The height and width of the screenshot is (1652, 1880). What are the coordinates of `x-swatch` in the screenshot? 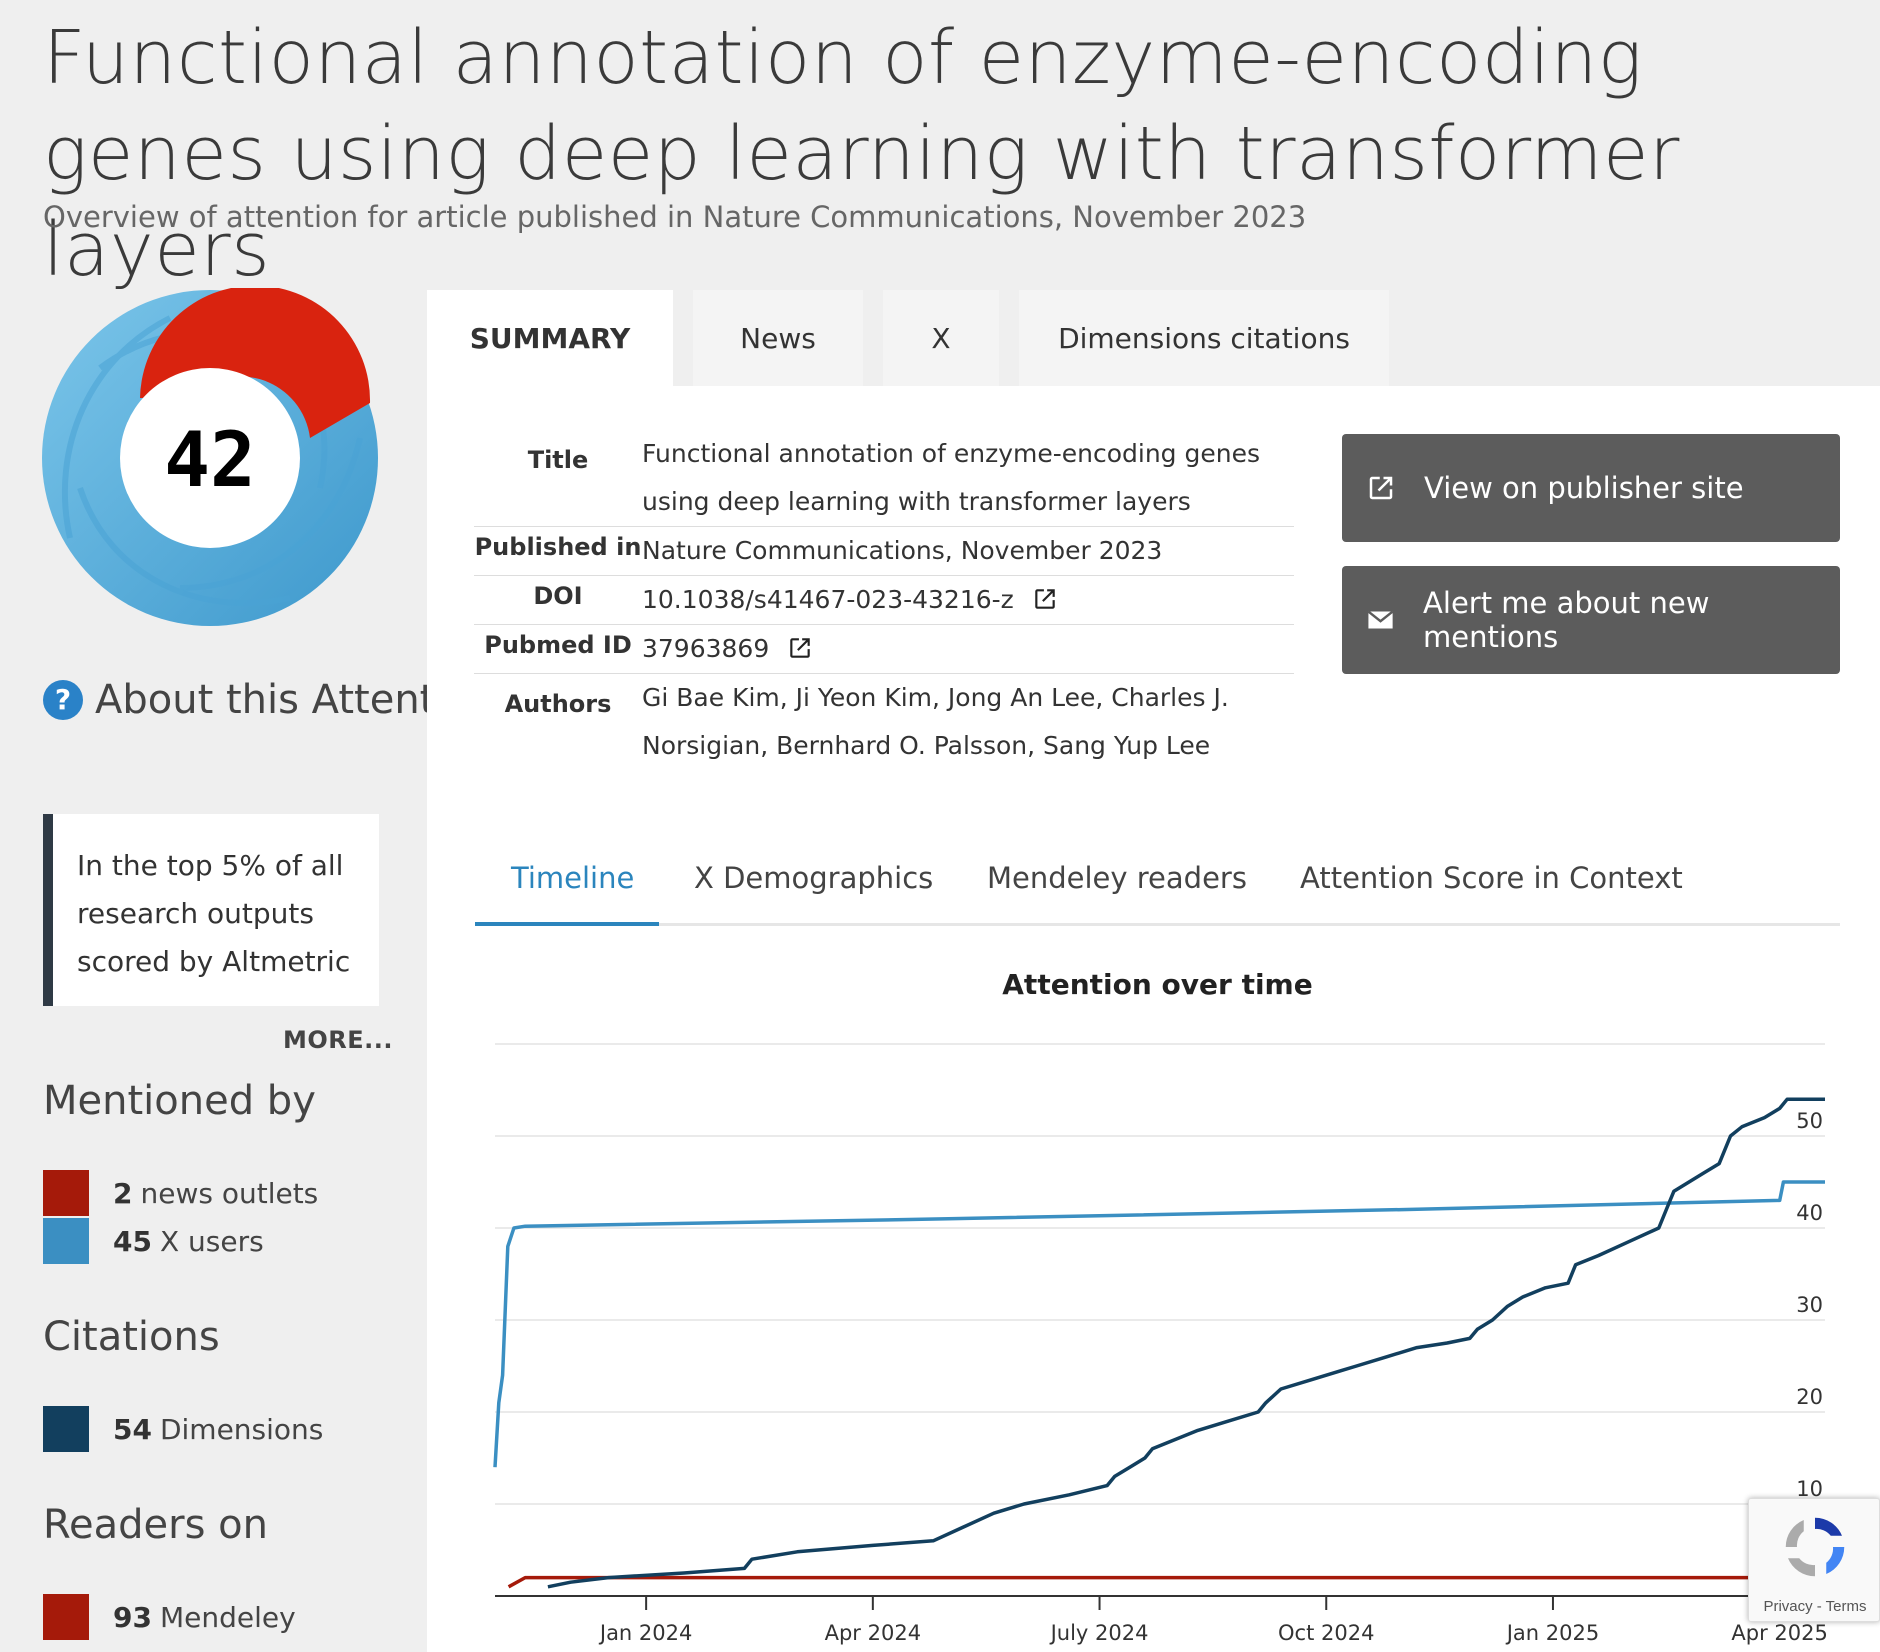 It's located at (66, 1241).